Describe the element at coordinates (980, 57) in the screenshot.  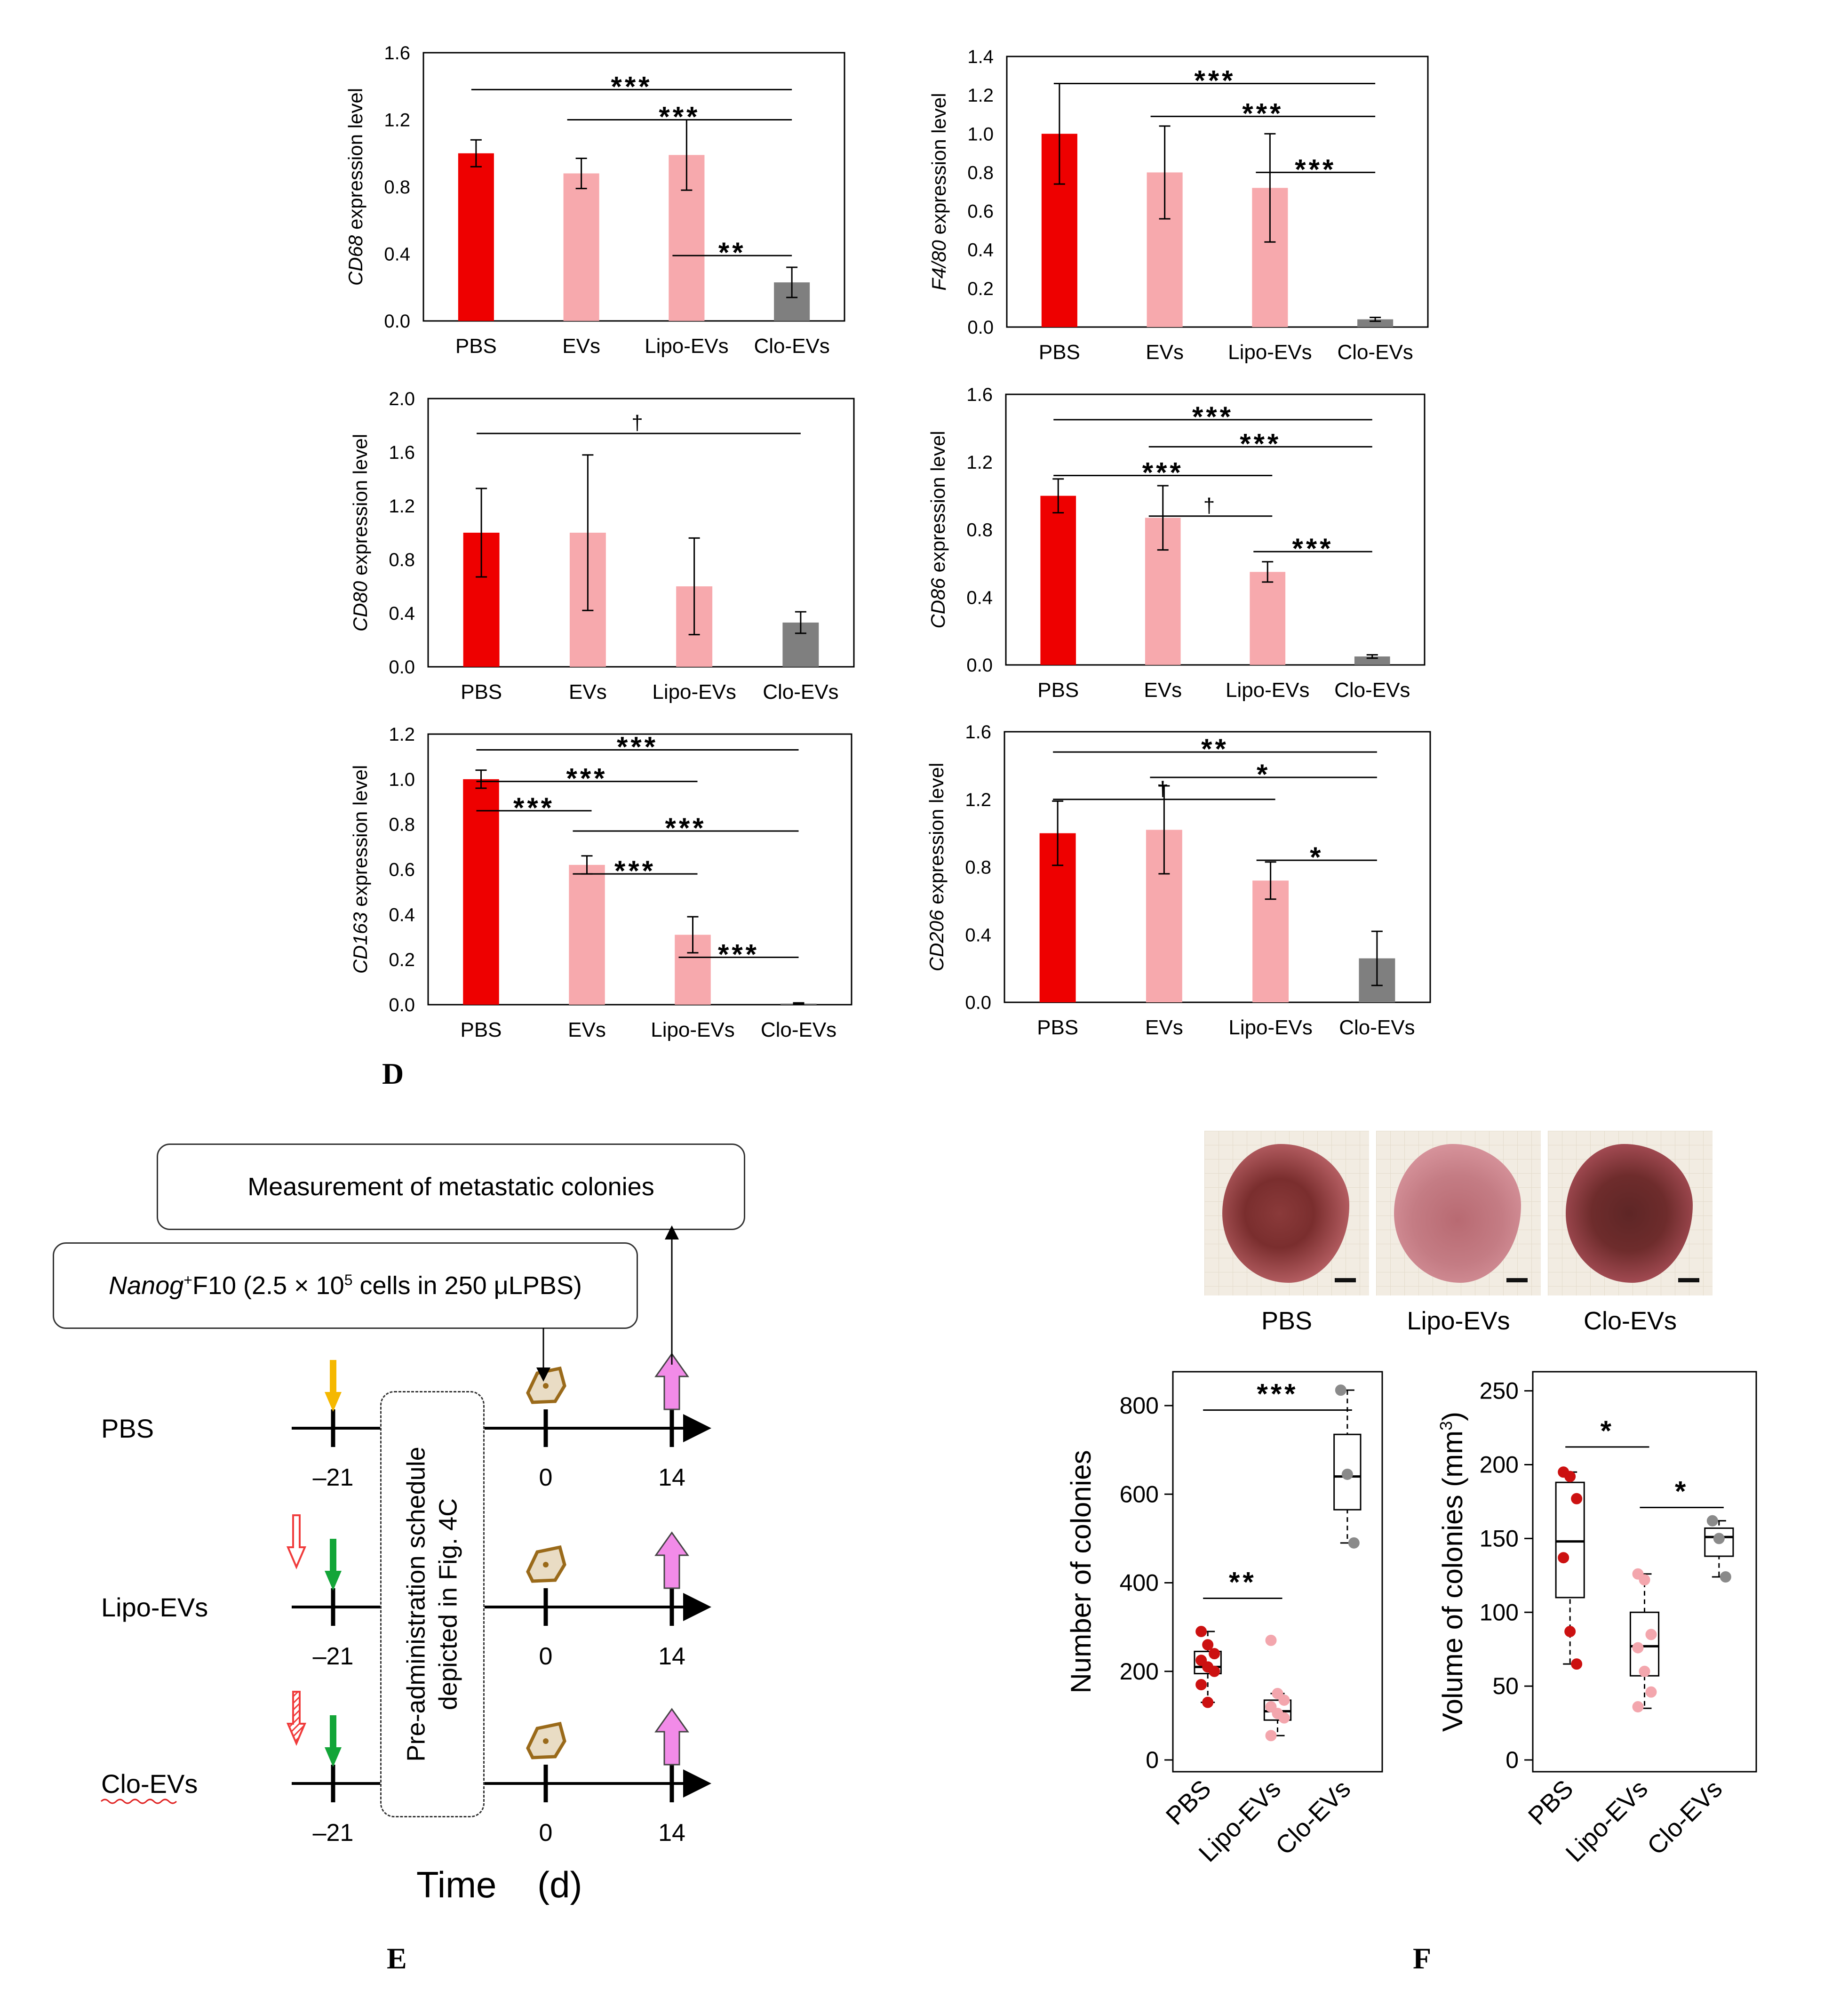
I see `y-tick-label: 1.4` at that location.